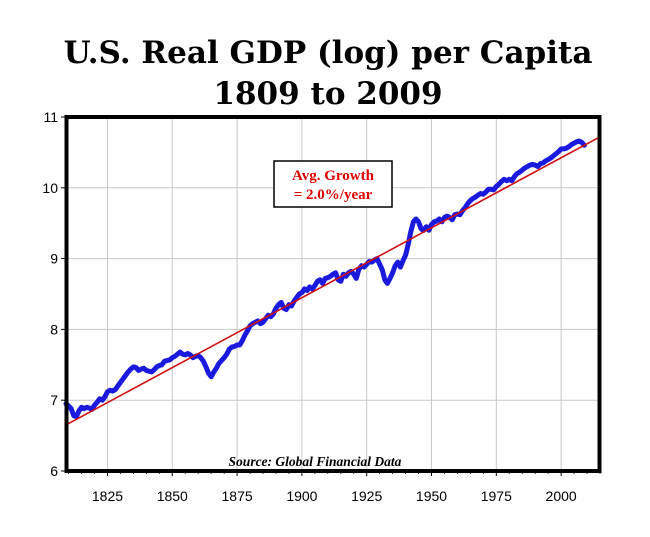 The width and height of the screenshot is (650, 537). What do you see at coordinates (301, 496) in the screenshot?
I see `x-tick-label-1900: 1900` at bounding box center [301, 496].